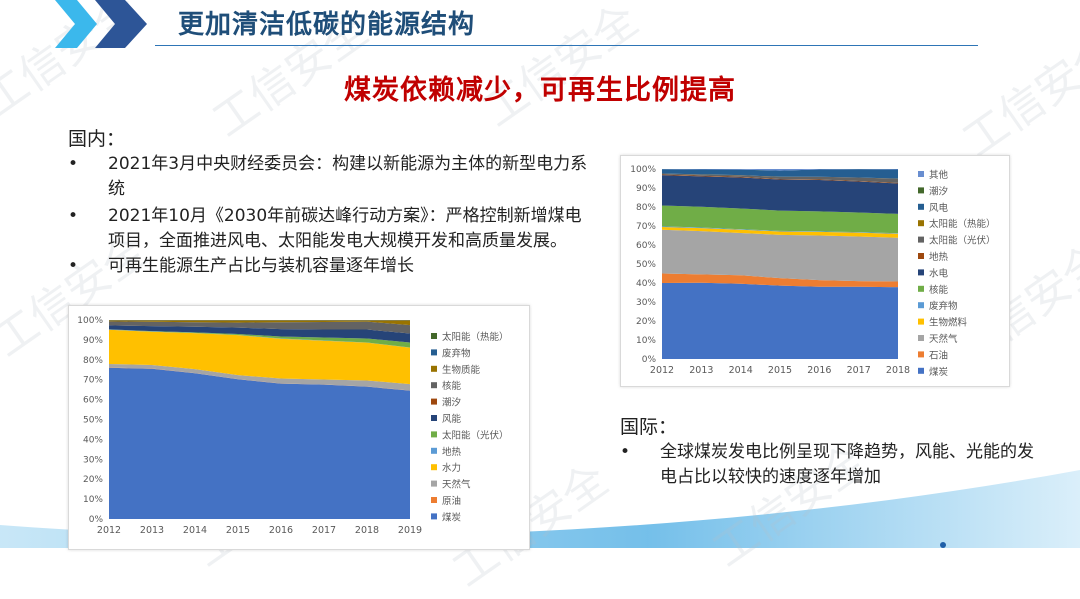  Describe the element at coordinates (452, 419) in the screenshot. I see `legend-label: 风能` at that location.